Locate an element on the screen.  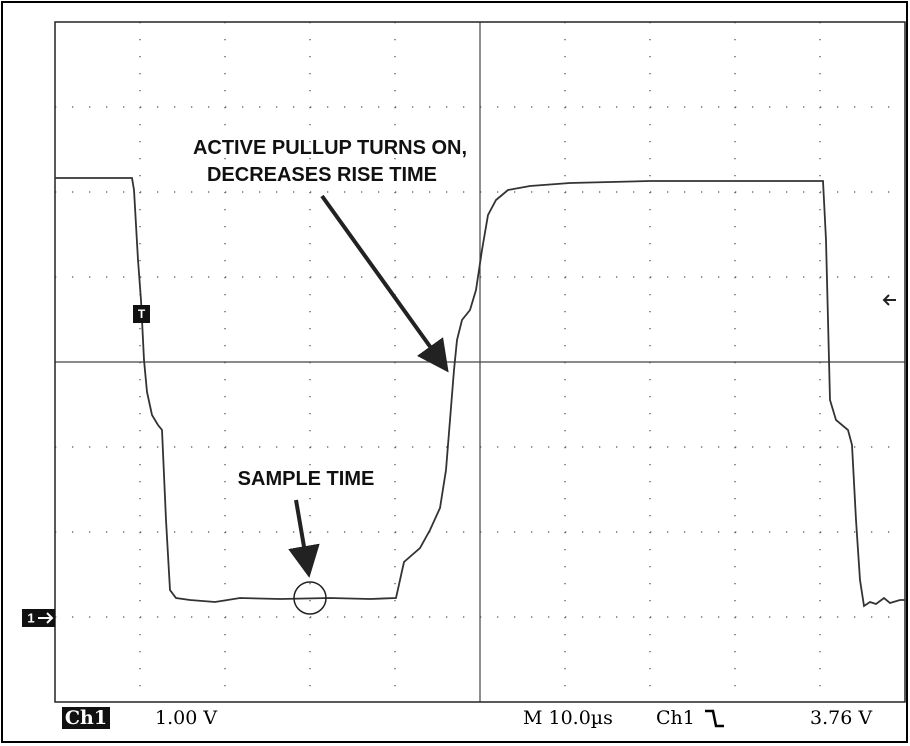
trigger-marker is located at coordinates (141, 314).